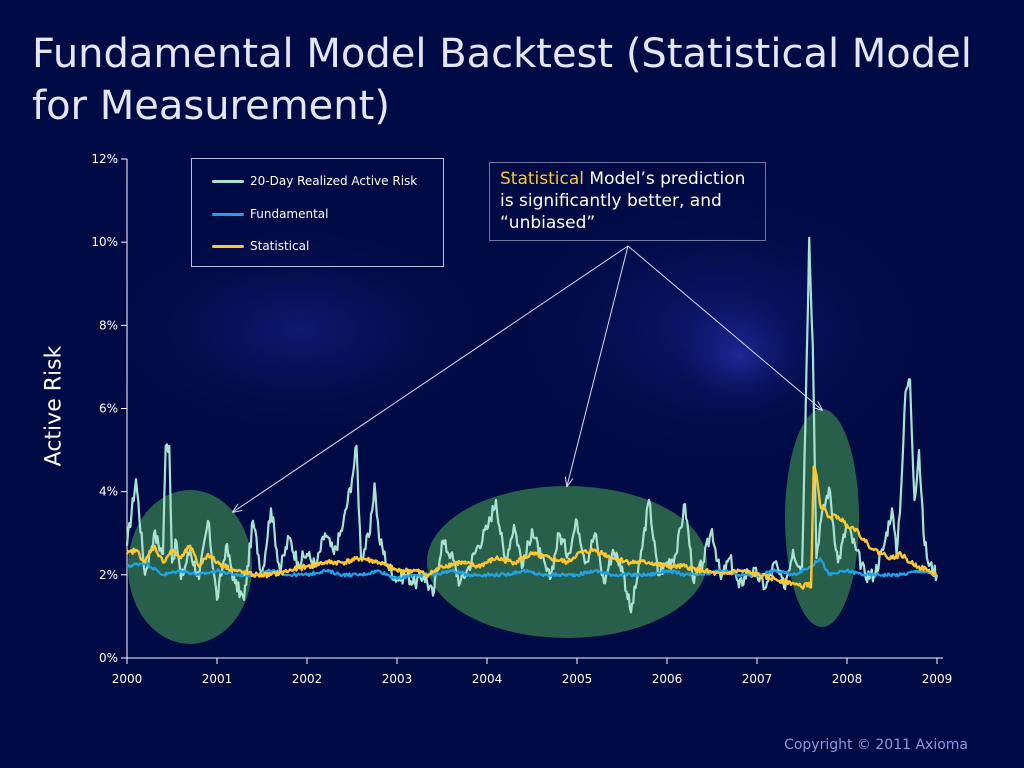  I want to click on x-tick-label: 2007, so click(757, 679).